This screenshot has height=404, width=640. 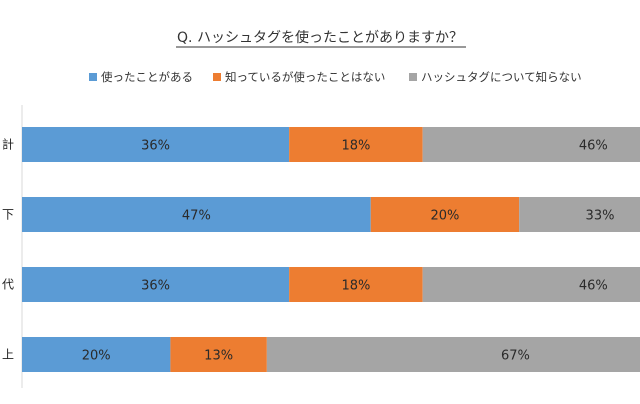 What do you see at coordinates (8, 215) in the screenshot?
I see `category-label: 下` at bounding box center [8, 215].